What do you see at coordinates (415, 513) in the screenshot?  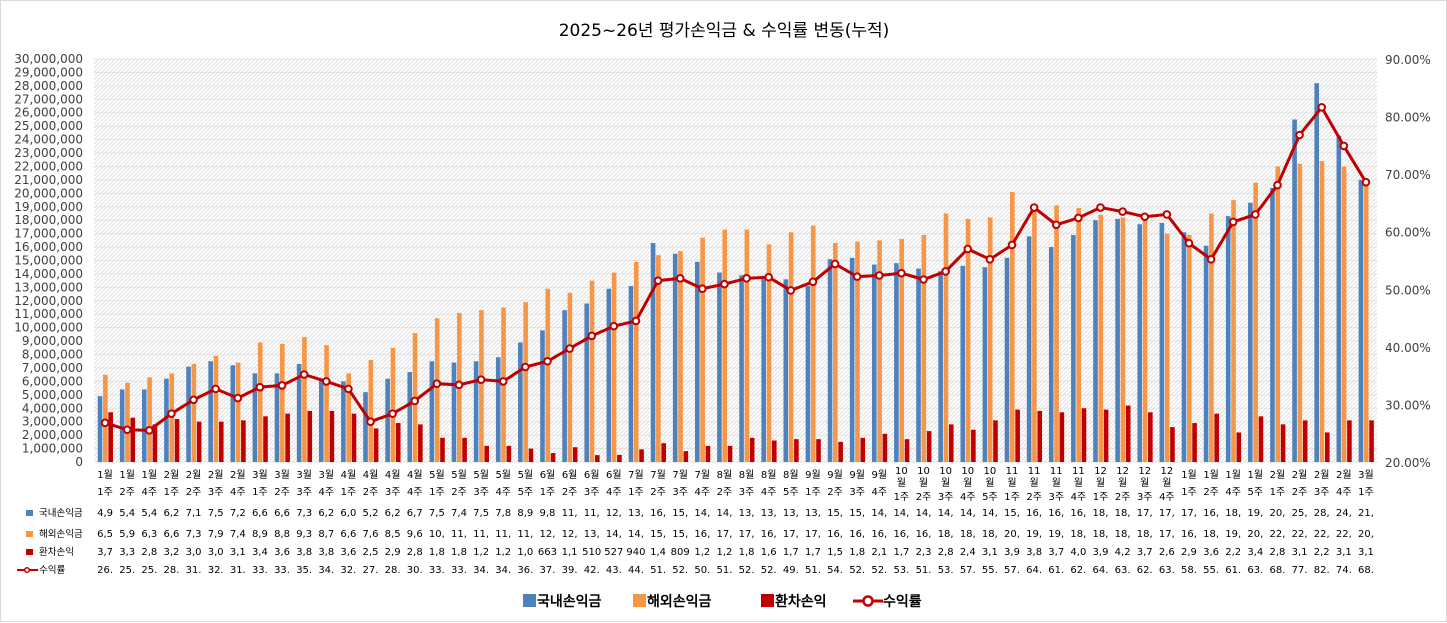 I see `table-cell: 6,7` at bounding box center [415, 513].